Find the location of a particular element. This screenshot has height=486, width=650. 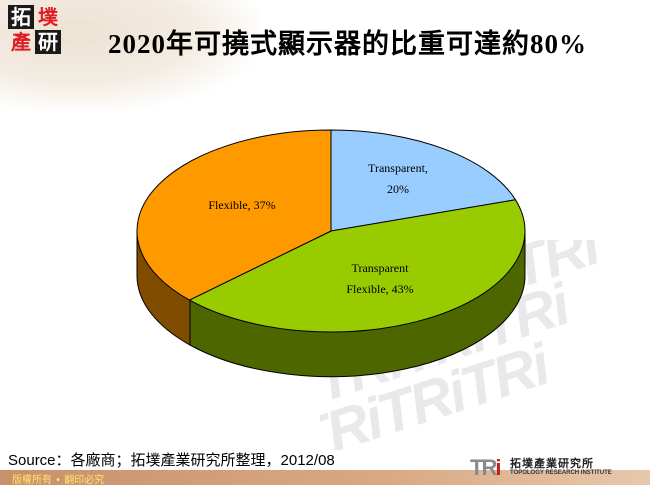

label-transparent-flexible-line2: Flexible, 43% is located at coordinates (379, 289).